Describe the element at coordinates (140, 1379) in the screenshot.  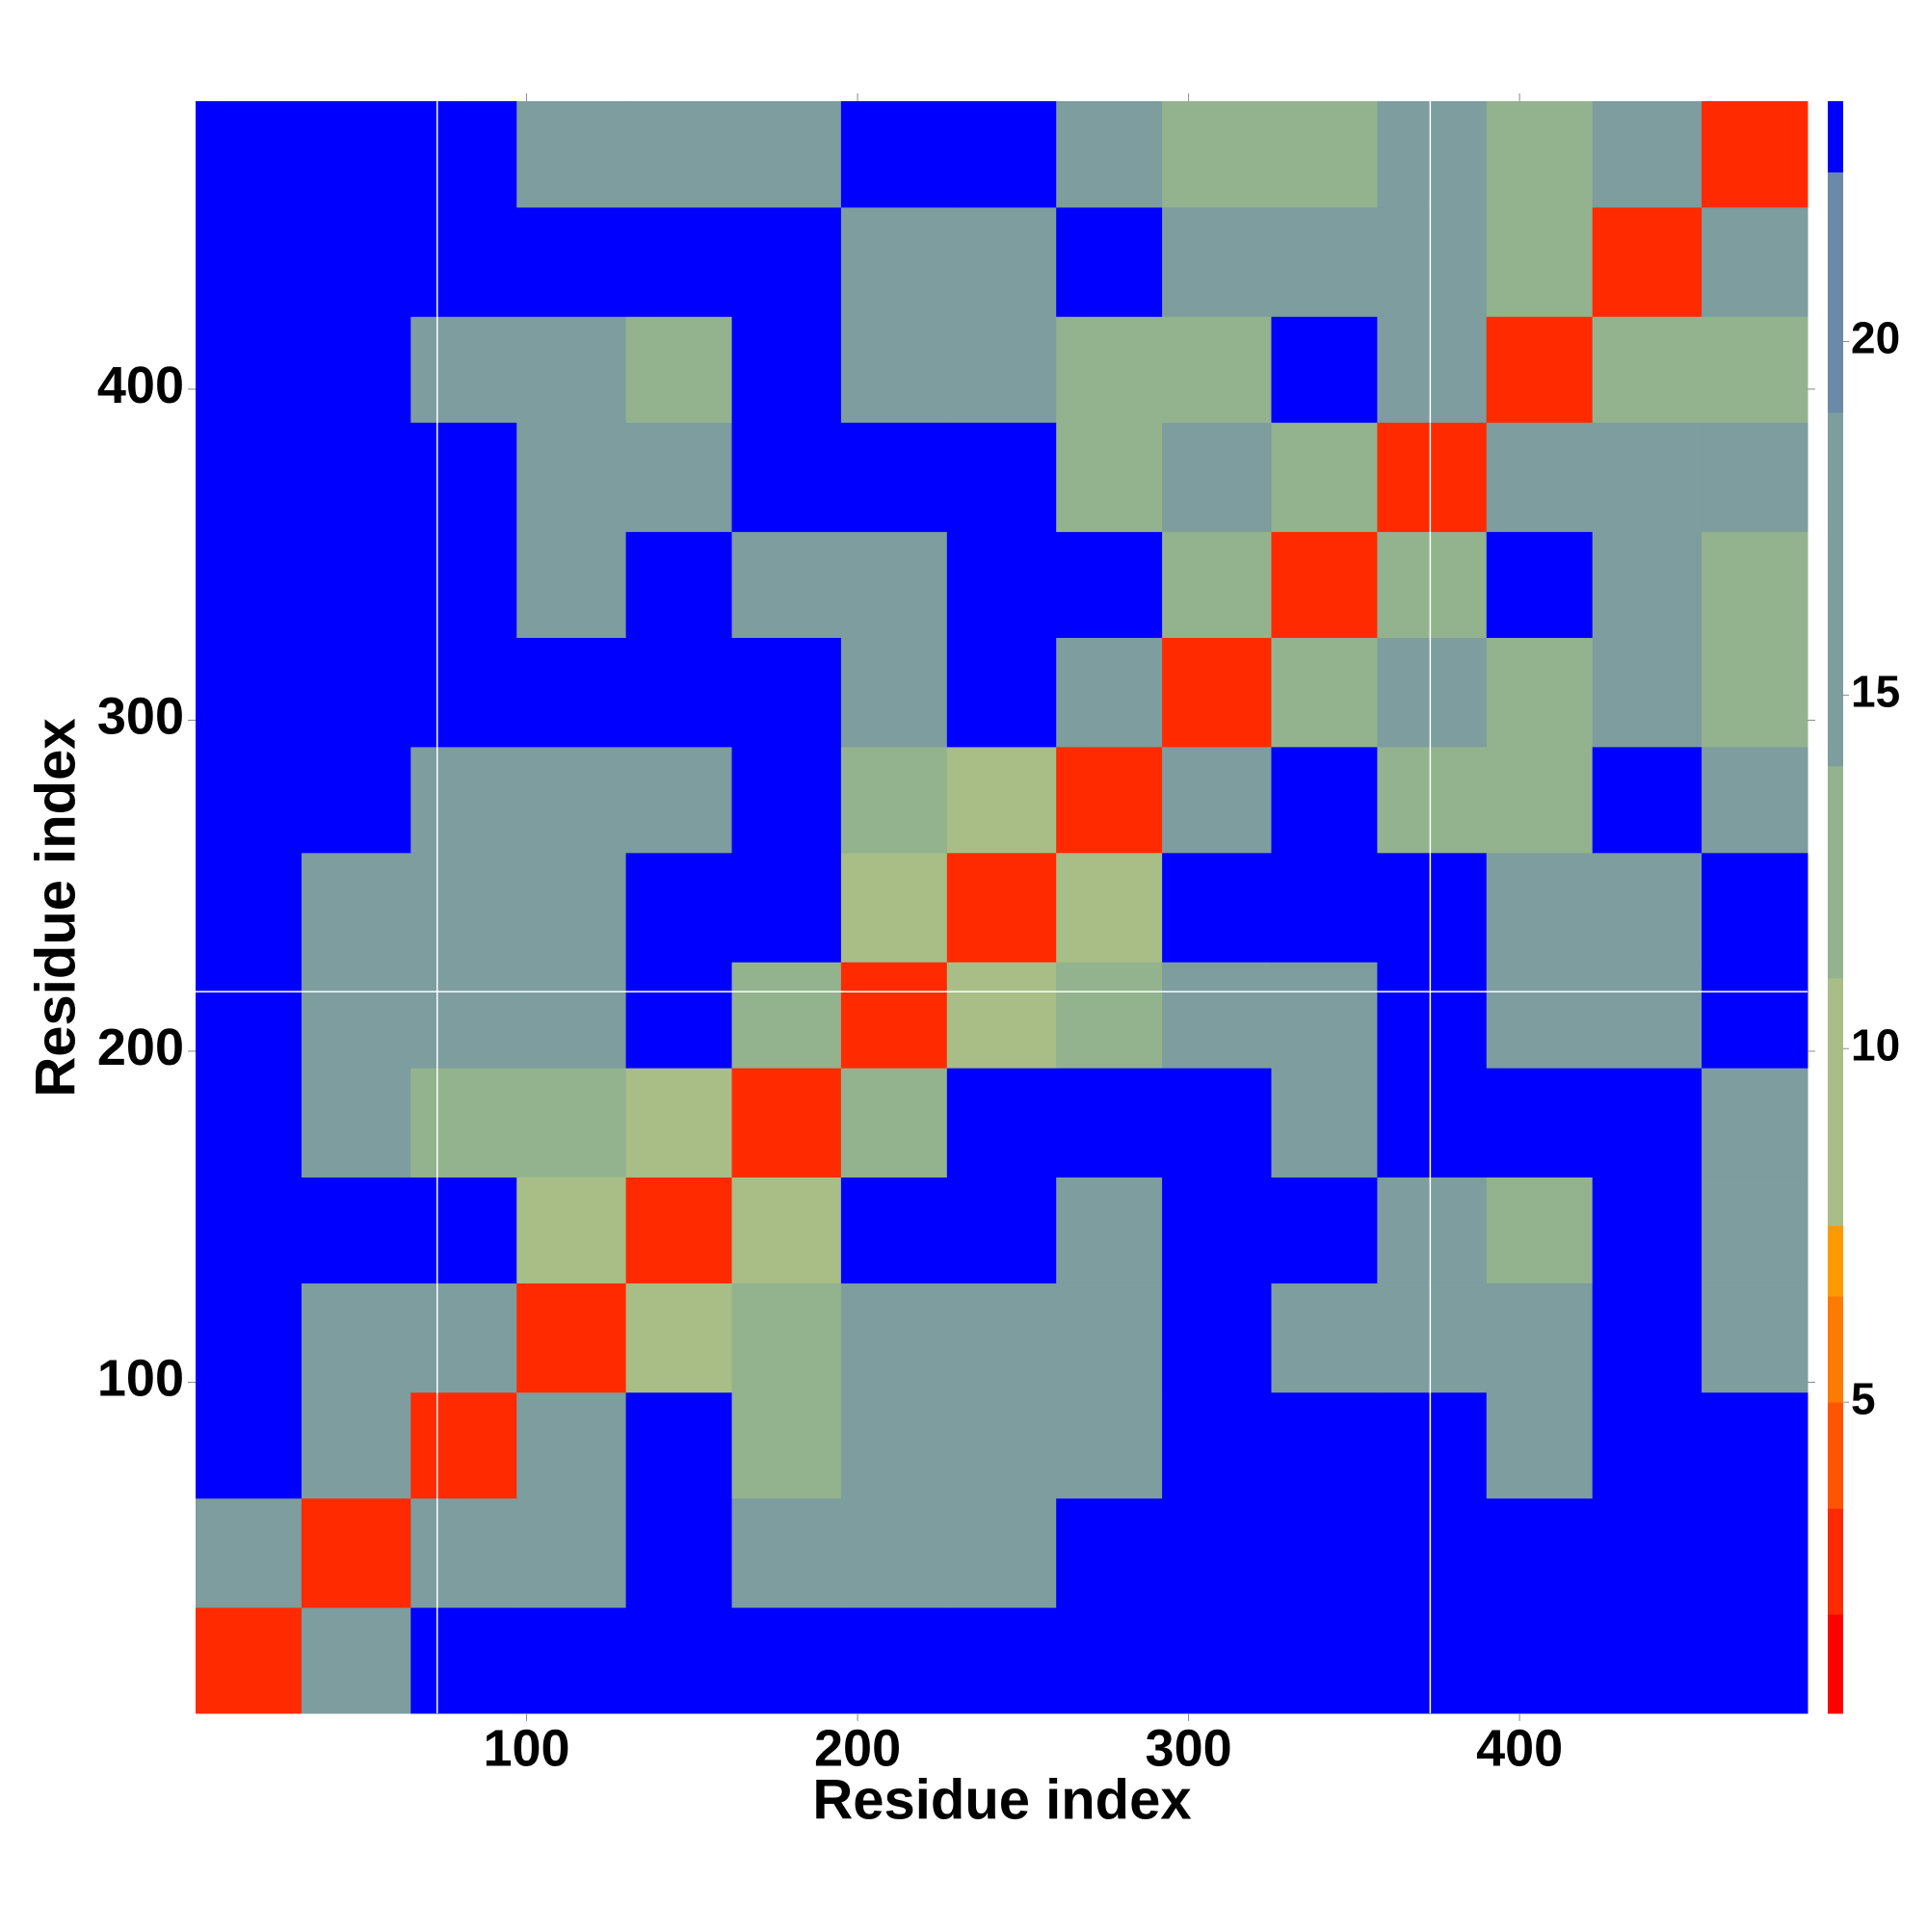
I see `y-tick-label: 100` at that location.